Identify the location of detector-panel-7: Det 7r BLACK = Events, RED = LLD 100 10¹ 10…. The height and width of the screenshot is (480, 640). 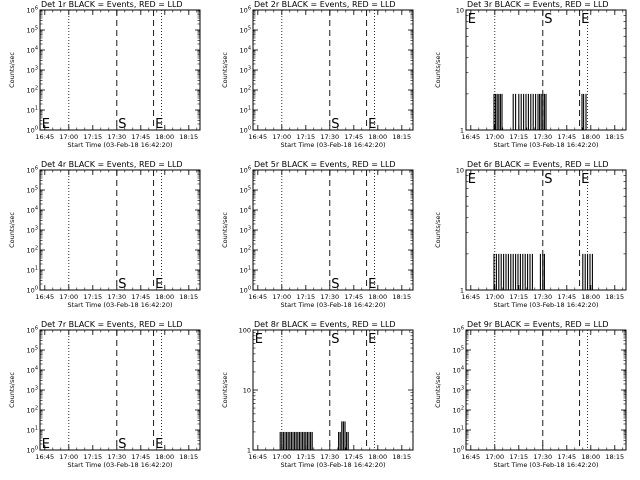
(104, 394).